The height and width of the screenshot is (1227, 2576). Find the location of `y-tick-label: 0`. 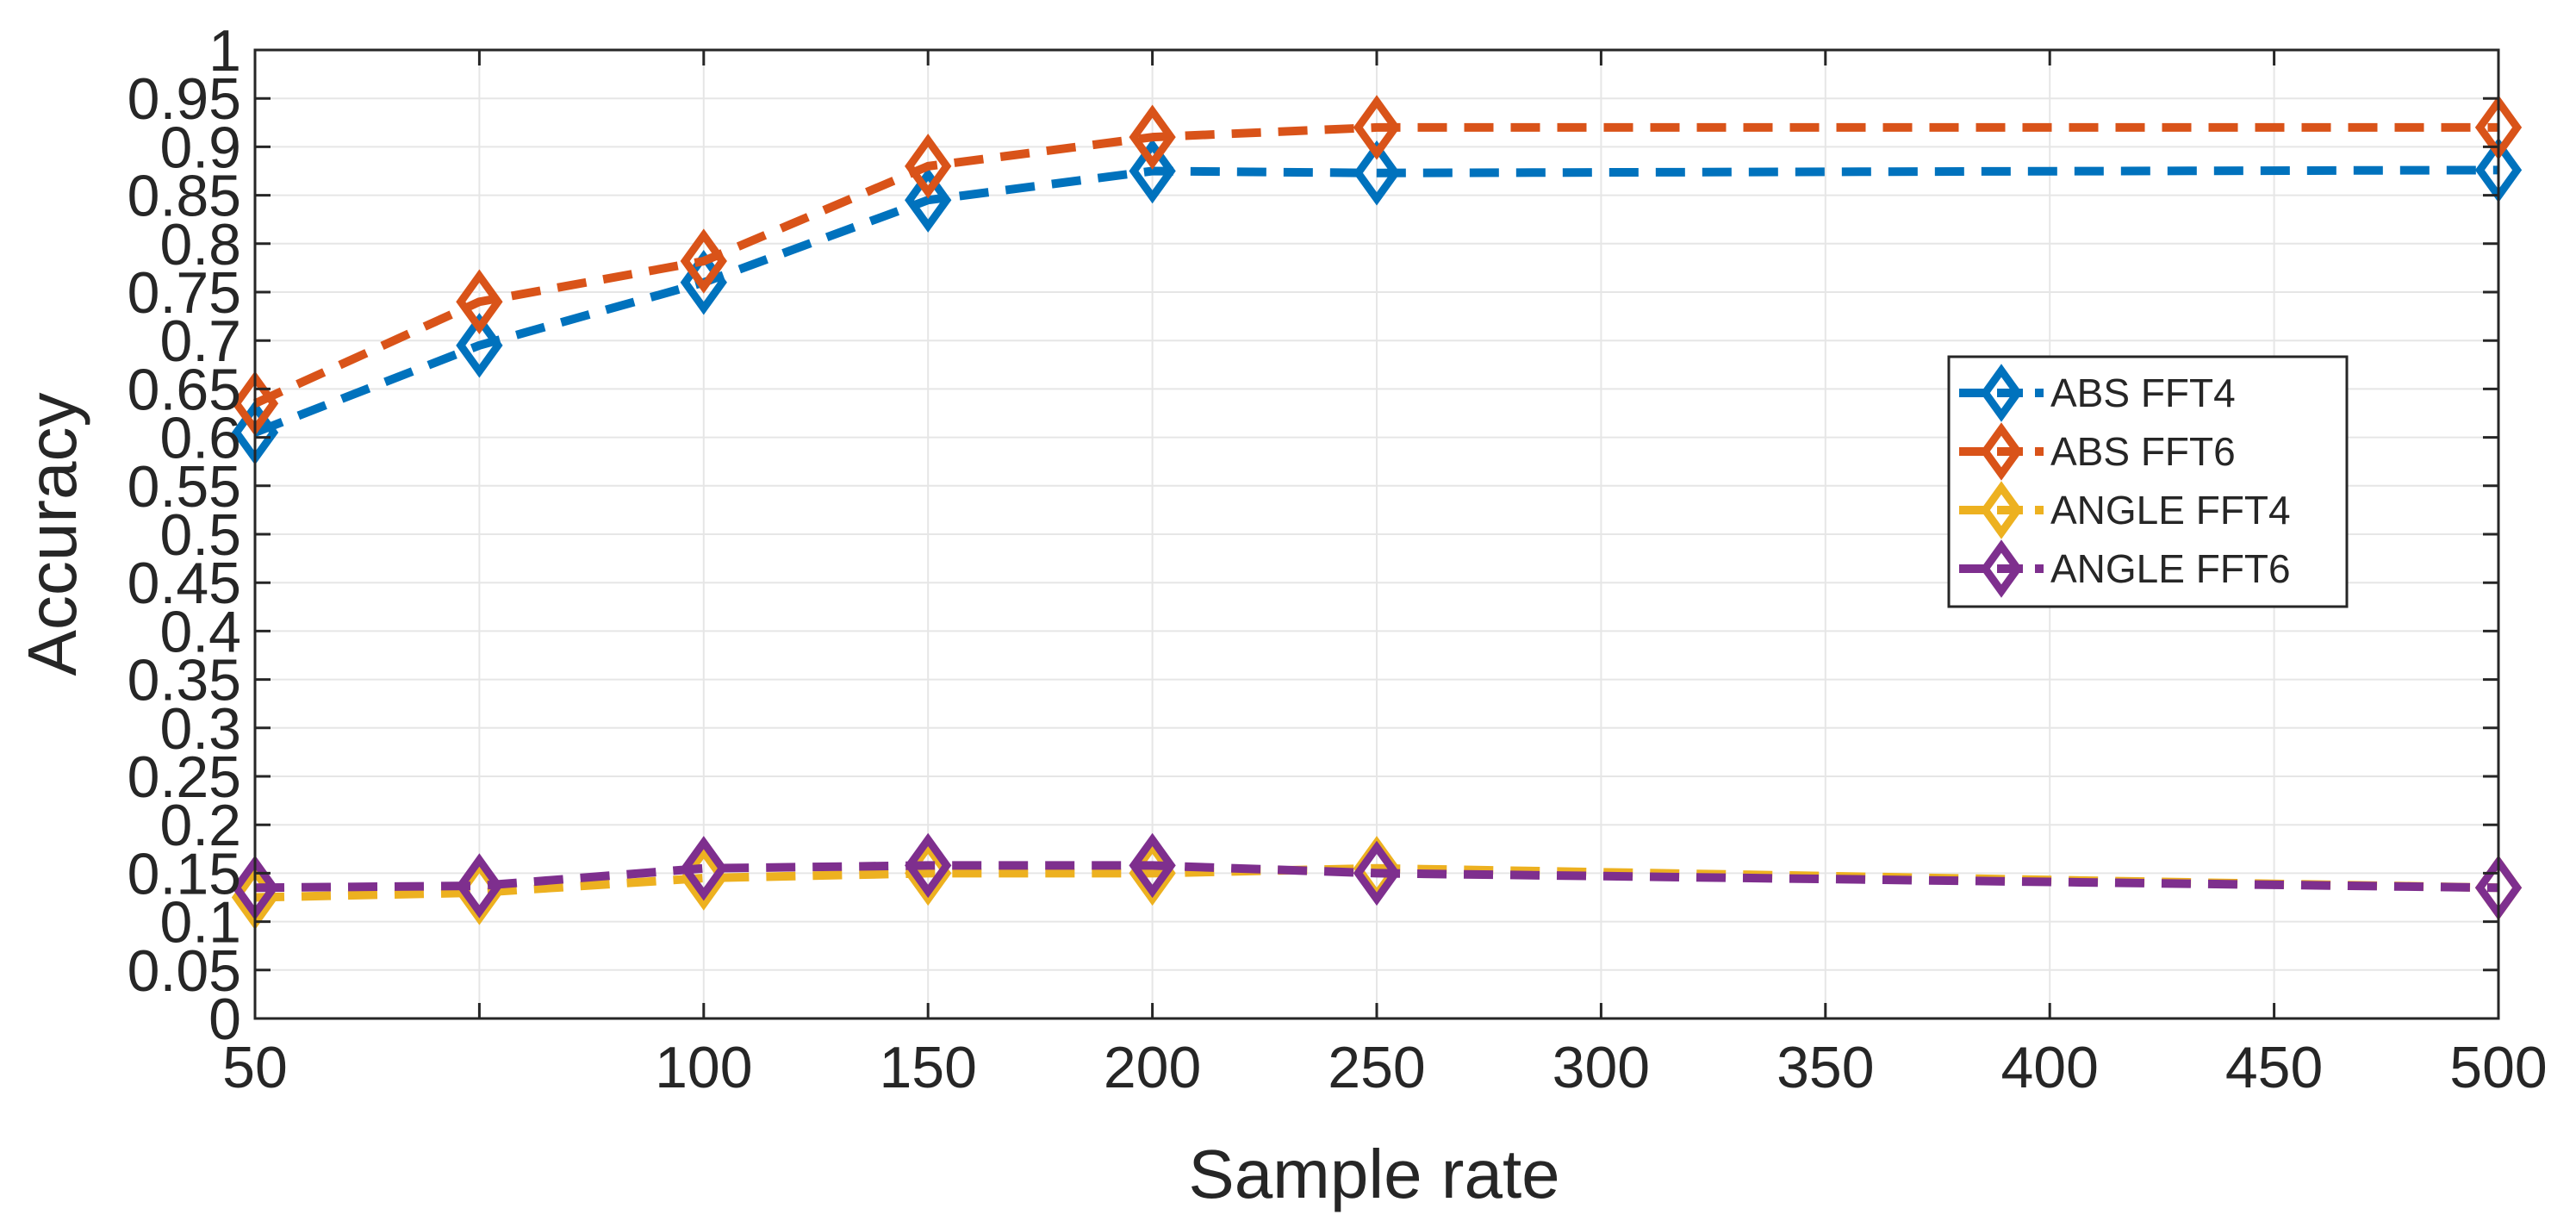

y-tick-label: 0 is located at coordinates (225, 1019).